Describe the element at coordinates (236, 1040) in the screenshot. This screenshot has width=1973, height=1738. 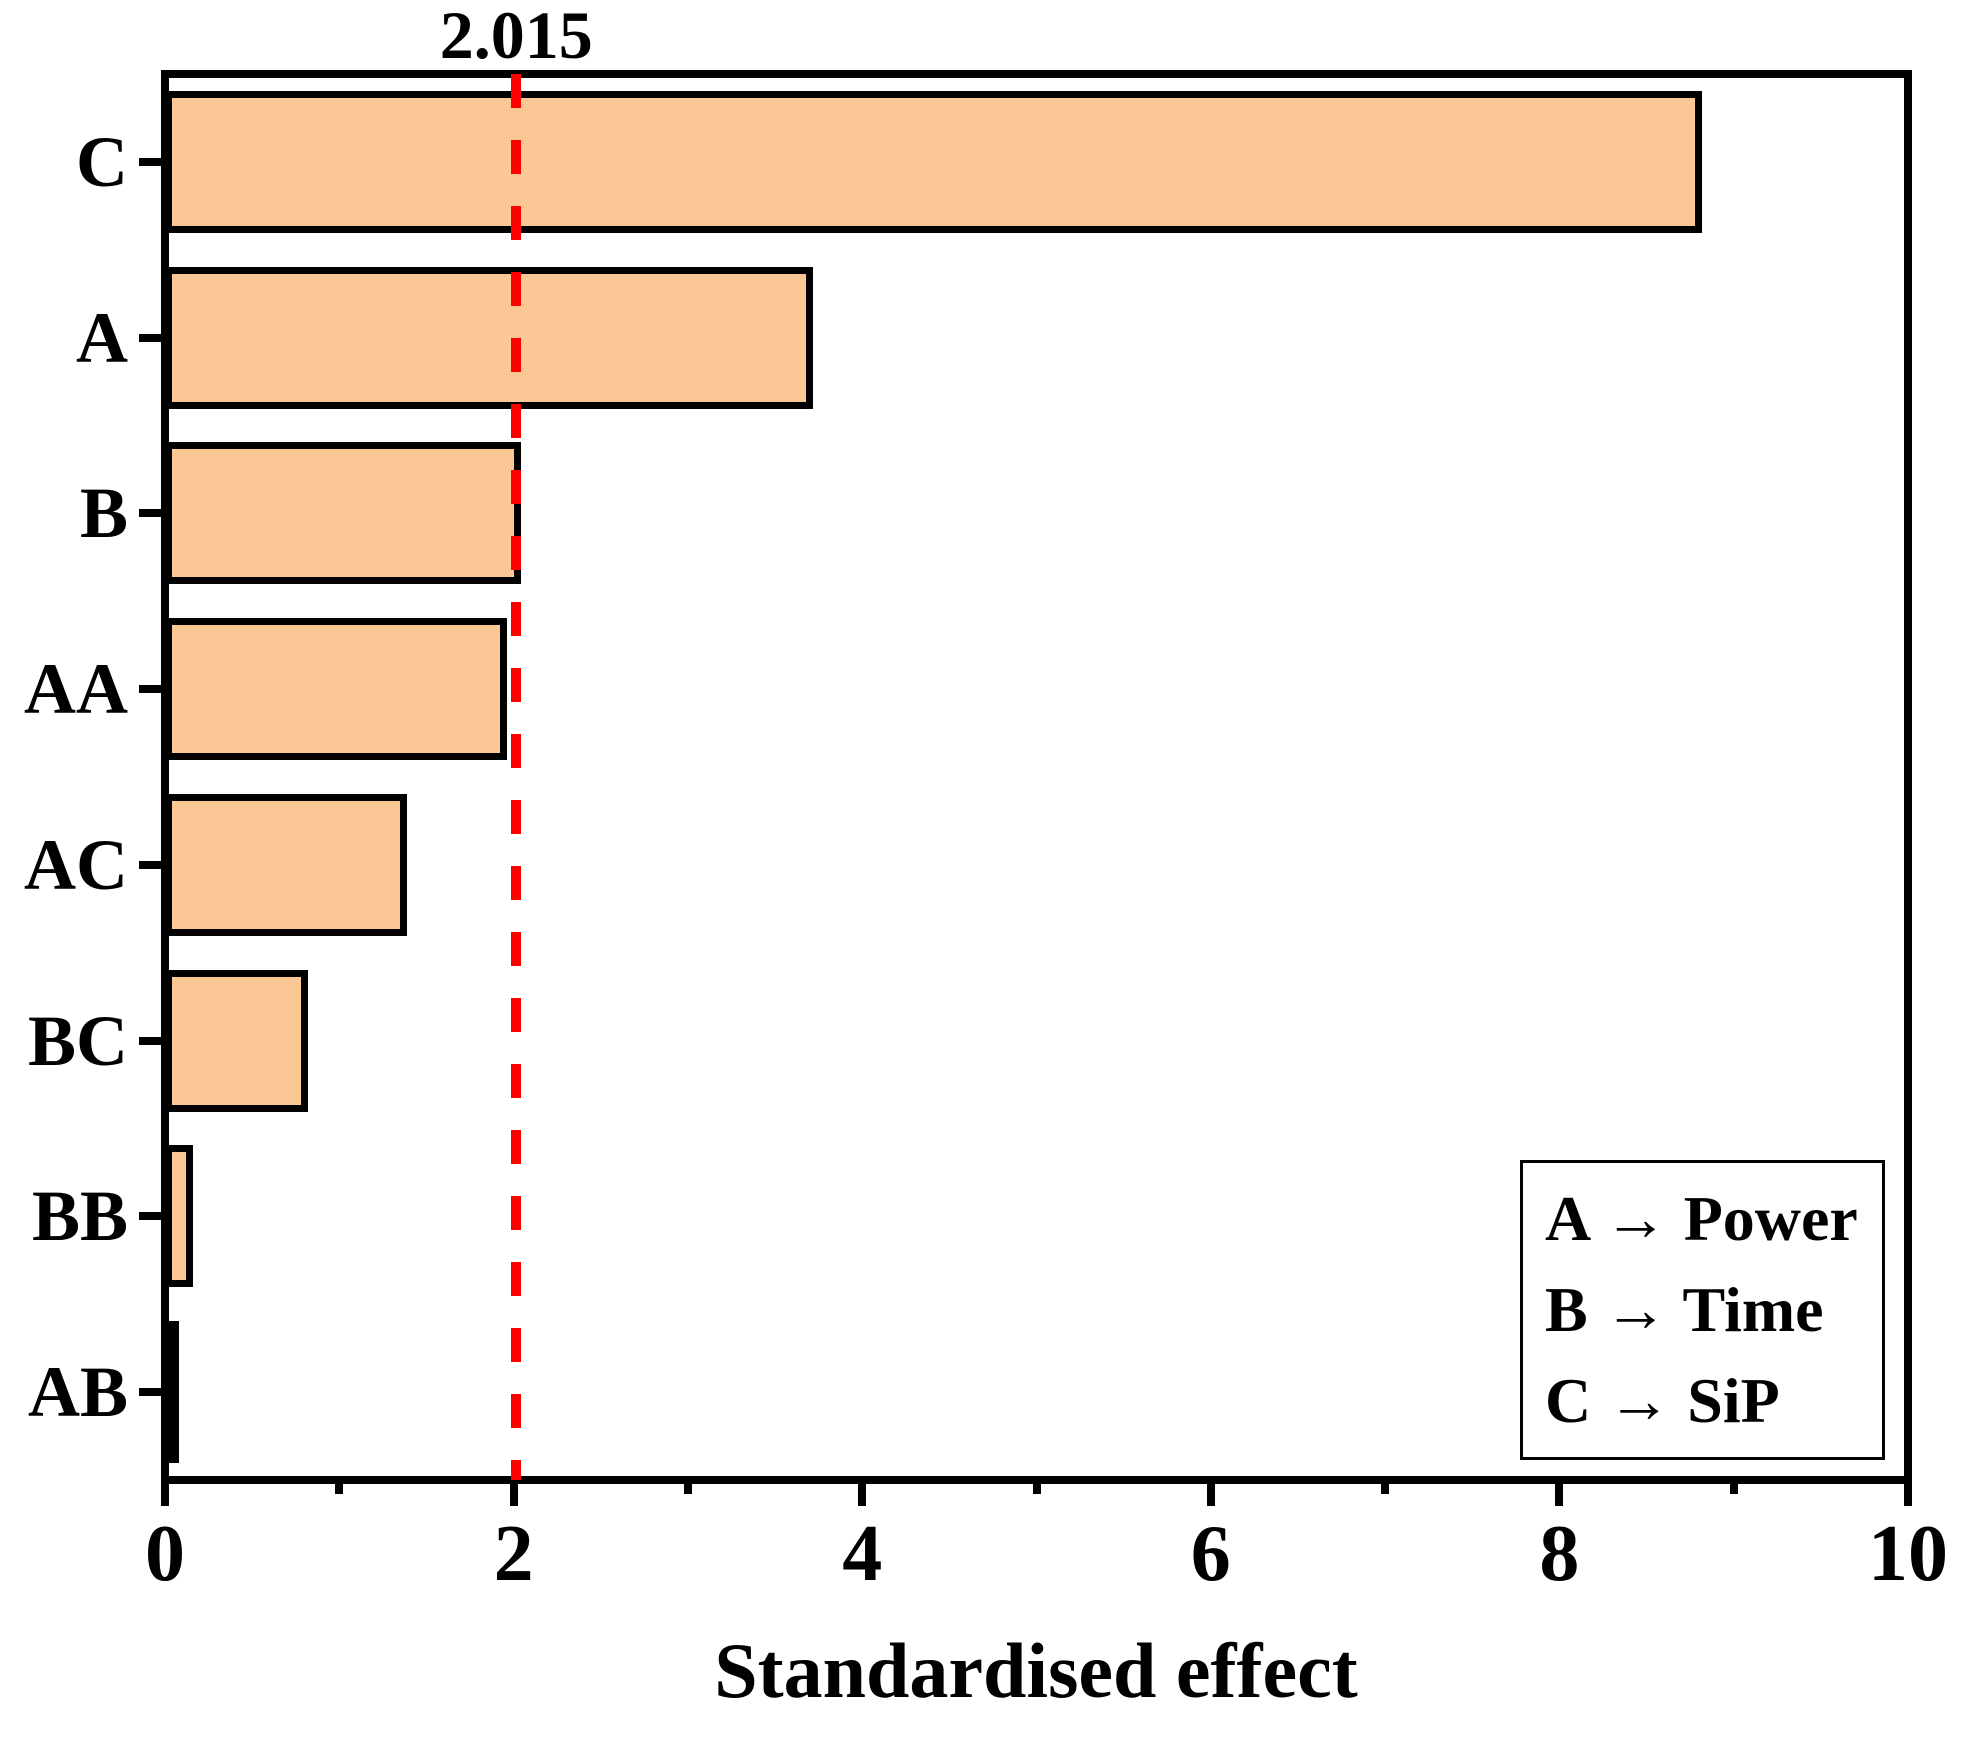
I see `bar-BC` at that location.